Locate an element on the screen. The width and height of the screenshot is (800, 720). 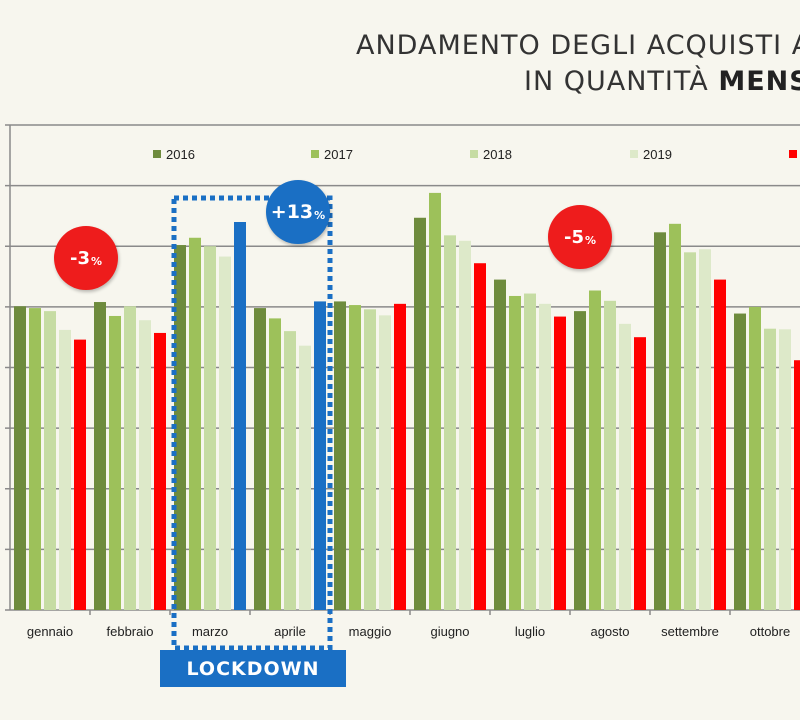
bar-maggio-2020 is located at coordinates (400, 456).